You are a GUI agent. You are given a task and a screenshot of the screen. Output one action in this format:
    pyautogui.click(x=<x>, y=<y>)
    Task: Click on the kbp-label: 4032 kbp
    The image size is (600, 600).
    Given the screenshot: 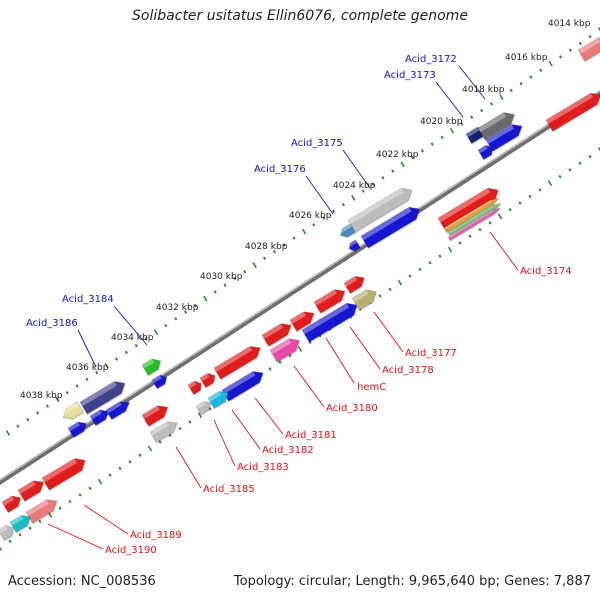 What is the action you would take?
    pyautogui.click(x=177, y=308)
    